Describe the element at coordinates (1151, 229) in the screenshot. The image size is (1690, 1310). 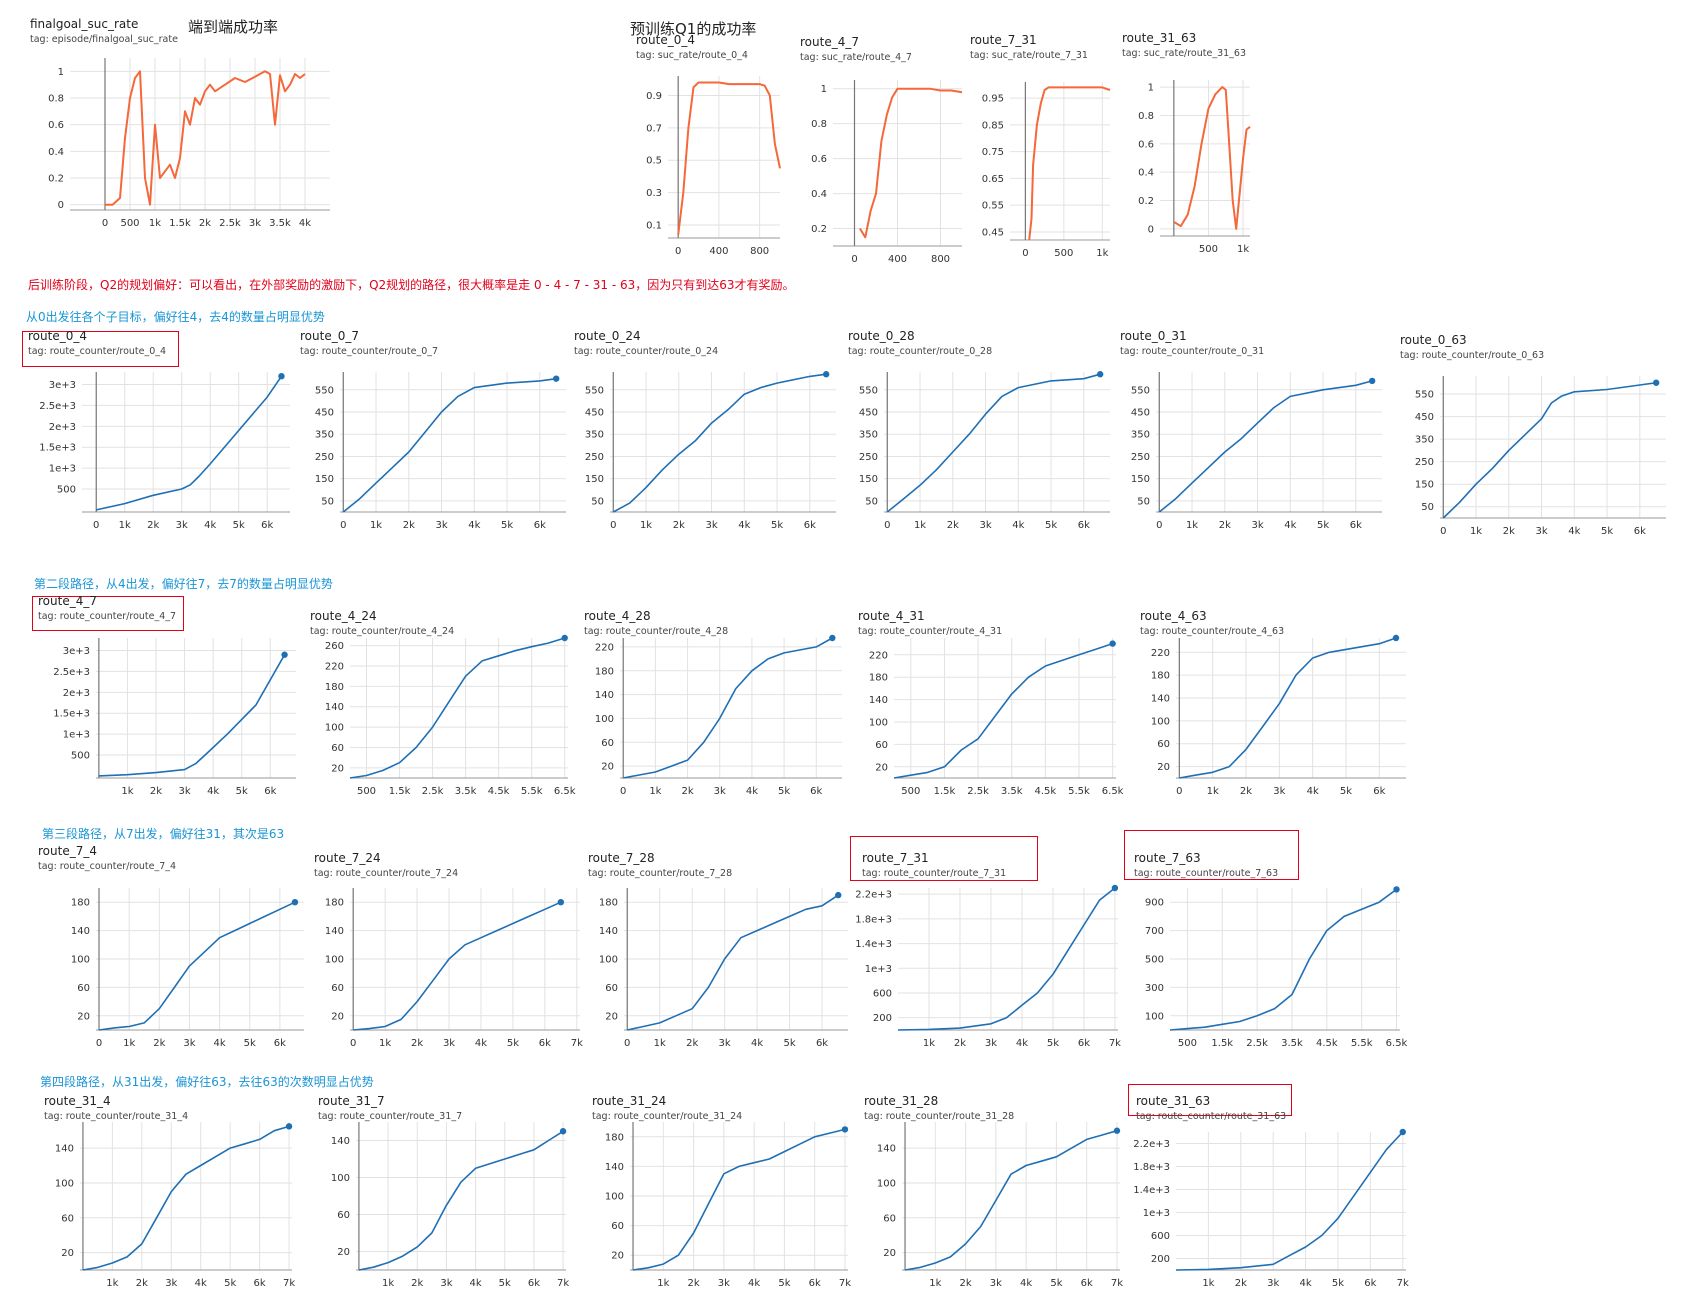
I see `y-tick-label: 0` at that location.